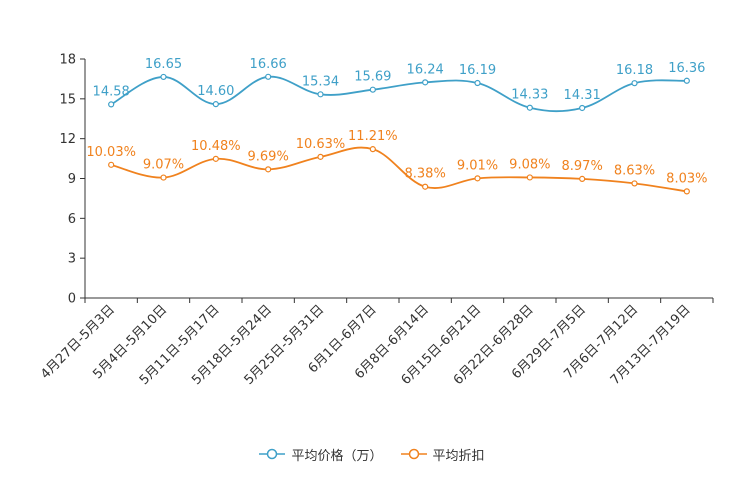 The width and height of the screenshot is (744, 496). I want to click on series-0-label-8: 14.33, so click(529, 95).